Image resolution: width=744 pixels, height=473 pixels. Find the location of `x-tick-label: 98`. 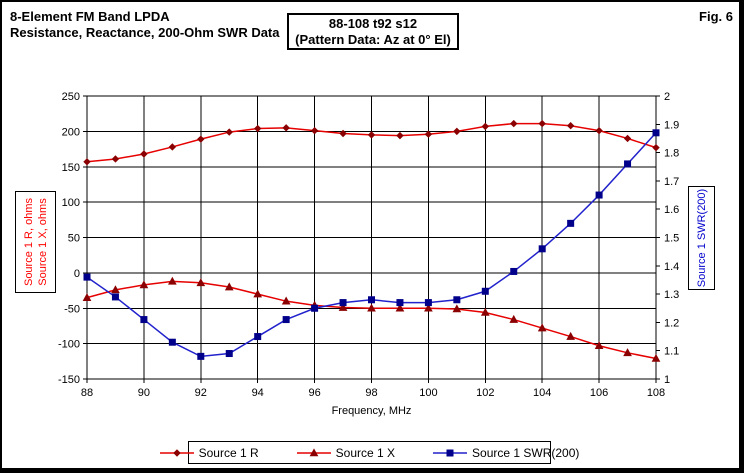

x-tick-label: 98 is located at coordinates (371, 393).